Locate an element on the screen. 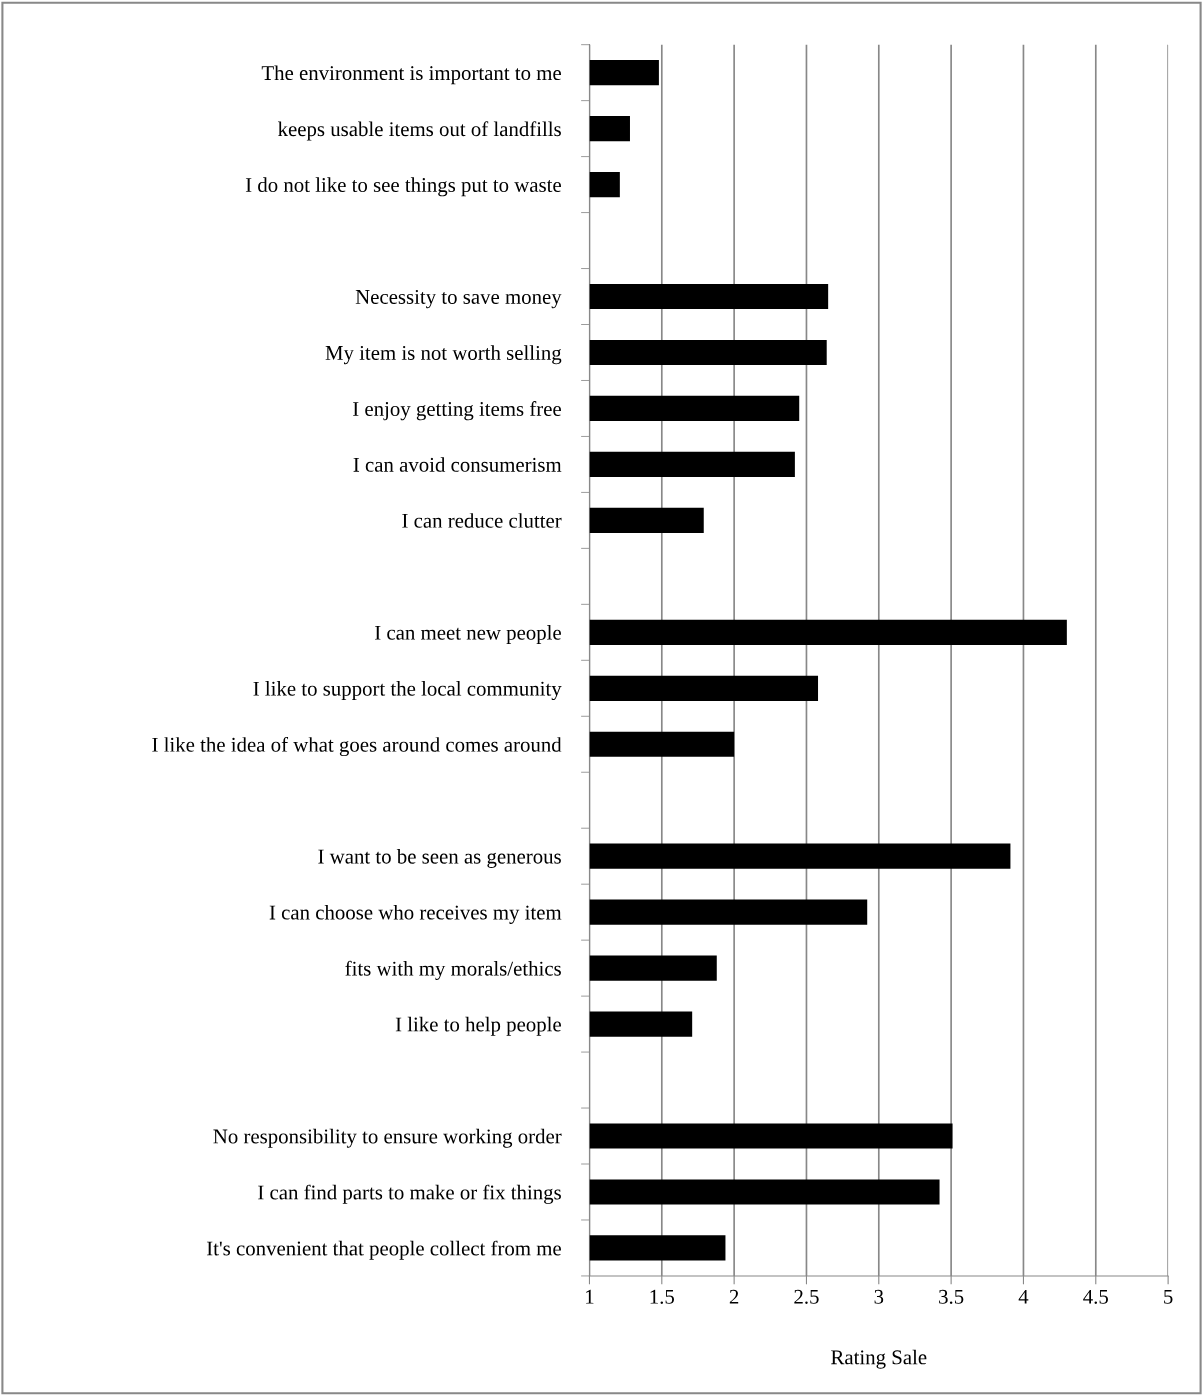 The height and width of the screenshot is (1396, 1203). x-tick-label: 3 is located at coordinates (879, 1296).